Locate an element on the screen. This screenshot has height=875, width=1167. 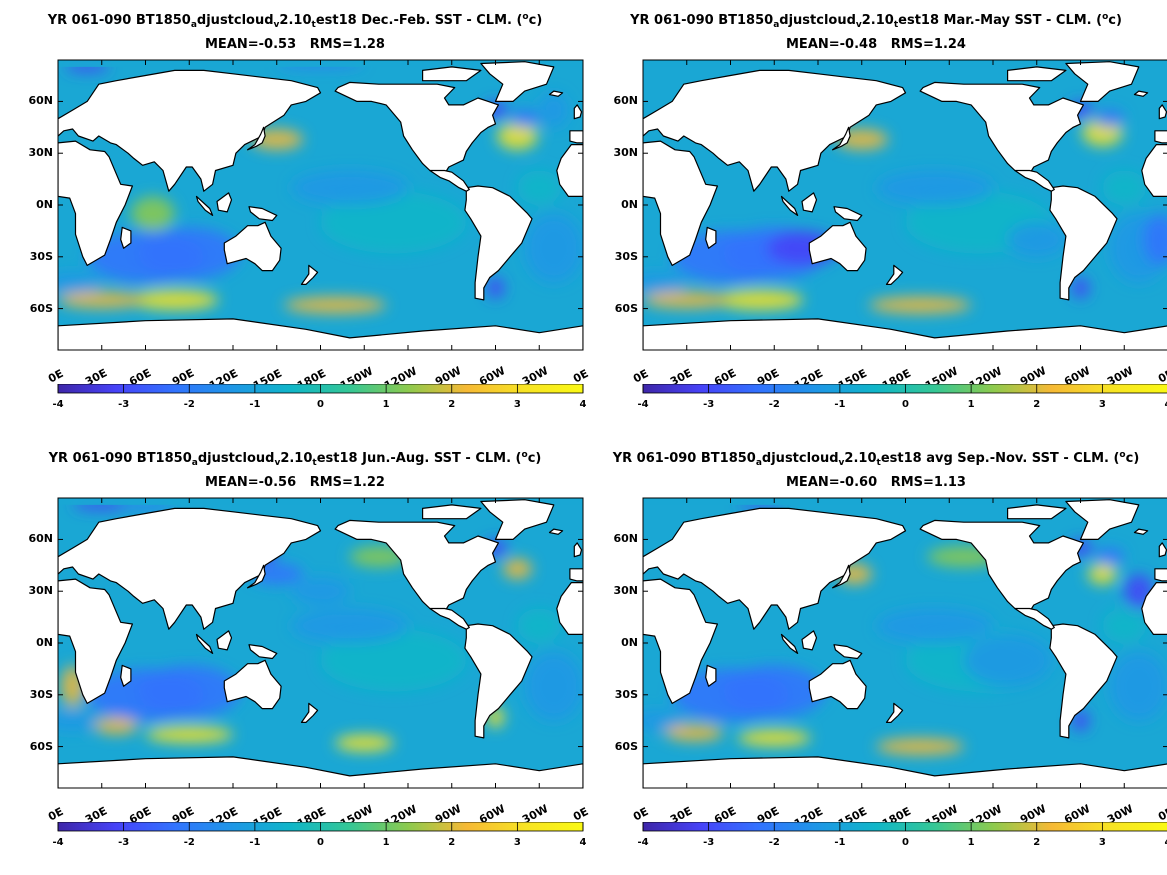
land-layer is located at coordinates (320, 205).